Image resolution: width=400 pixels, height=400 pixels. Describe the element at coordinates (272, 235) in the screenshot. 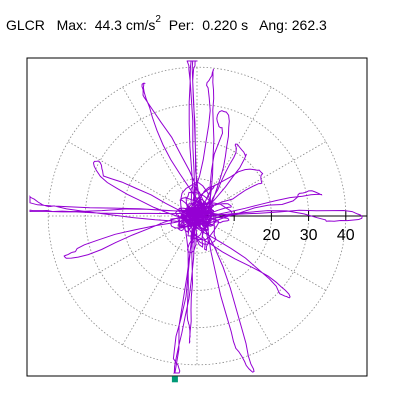

I see `radial-tick-label: 20` at that location.